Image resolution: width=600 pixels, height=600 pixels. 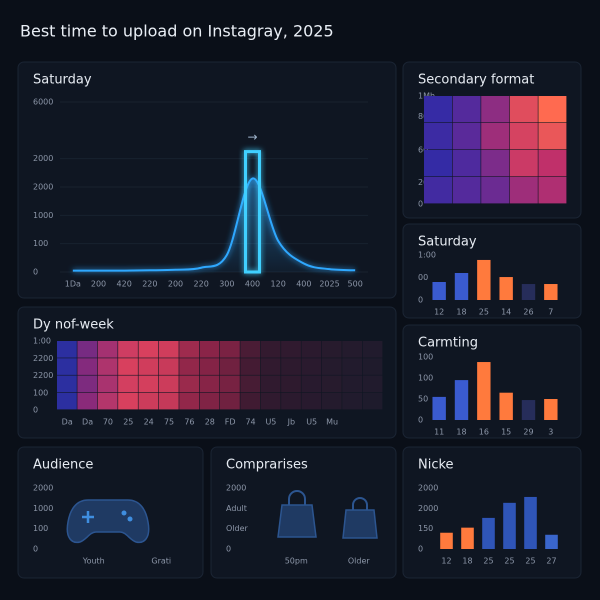 I want to click on y-tick-label: 60, so click(x=423, y=150).